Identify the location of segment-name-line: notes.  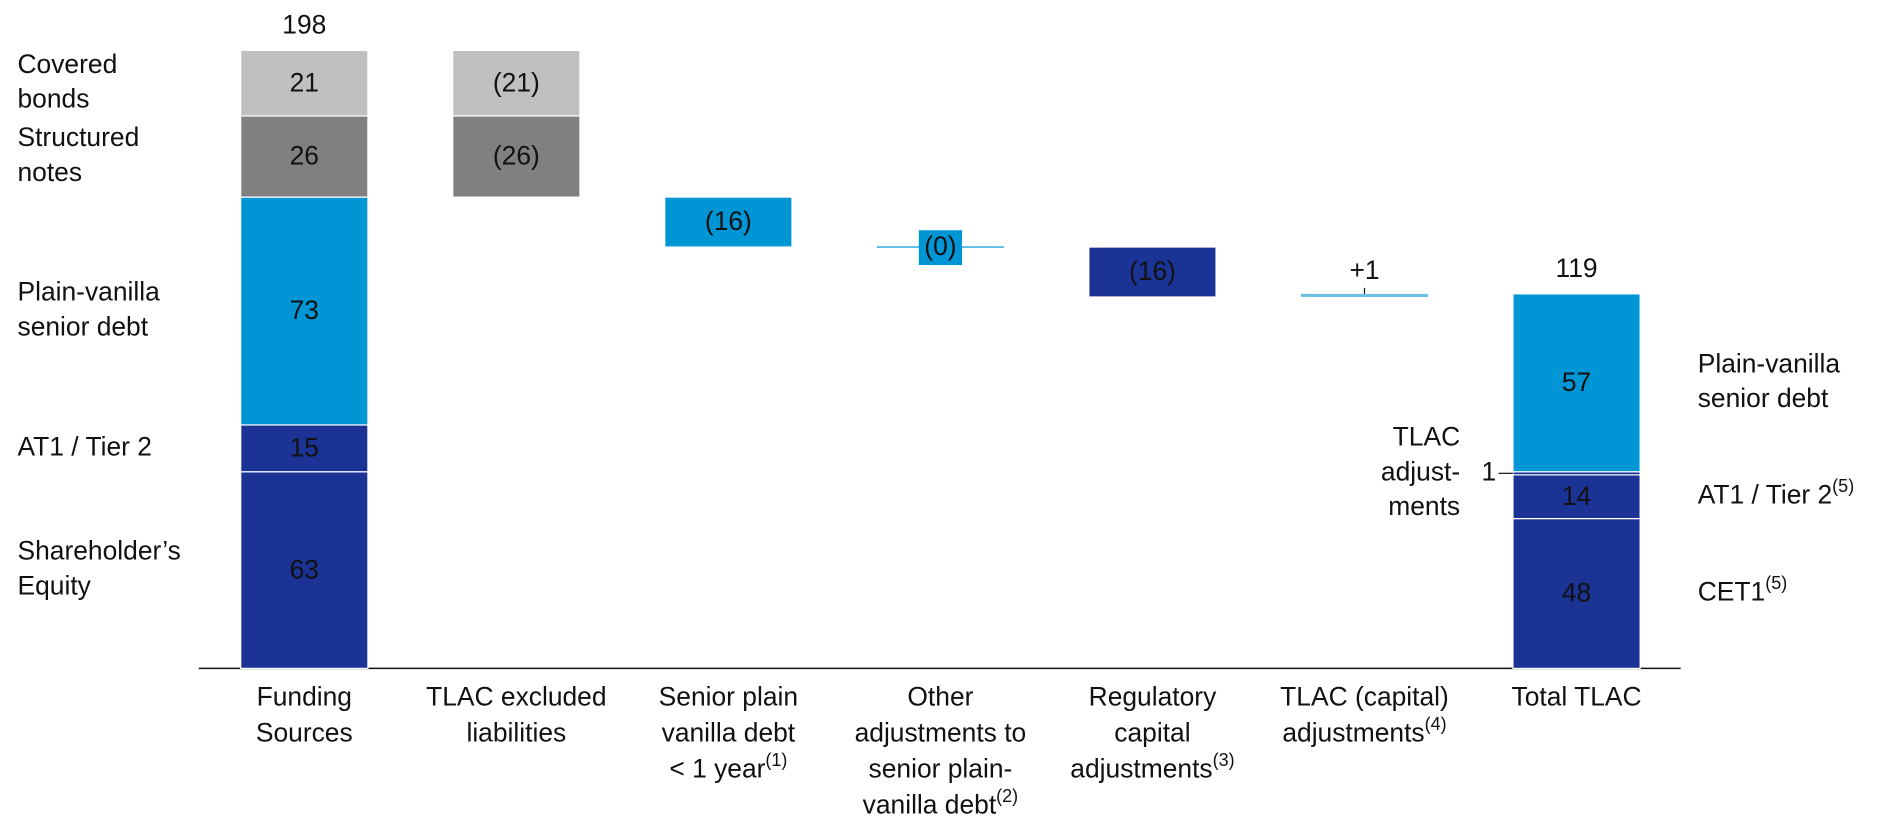
(50, 172).